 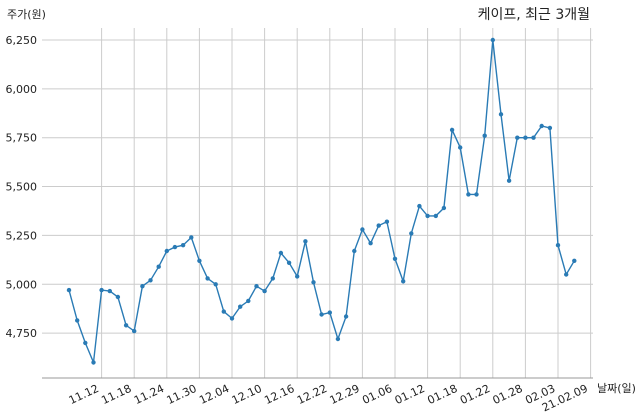 What do you see at coordinates (508, 394) in the screenshot?
I see `x-tick-label: 01.28` at bounding box center [508, 394].